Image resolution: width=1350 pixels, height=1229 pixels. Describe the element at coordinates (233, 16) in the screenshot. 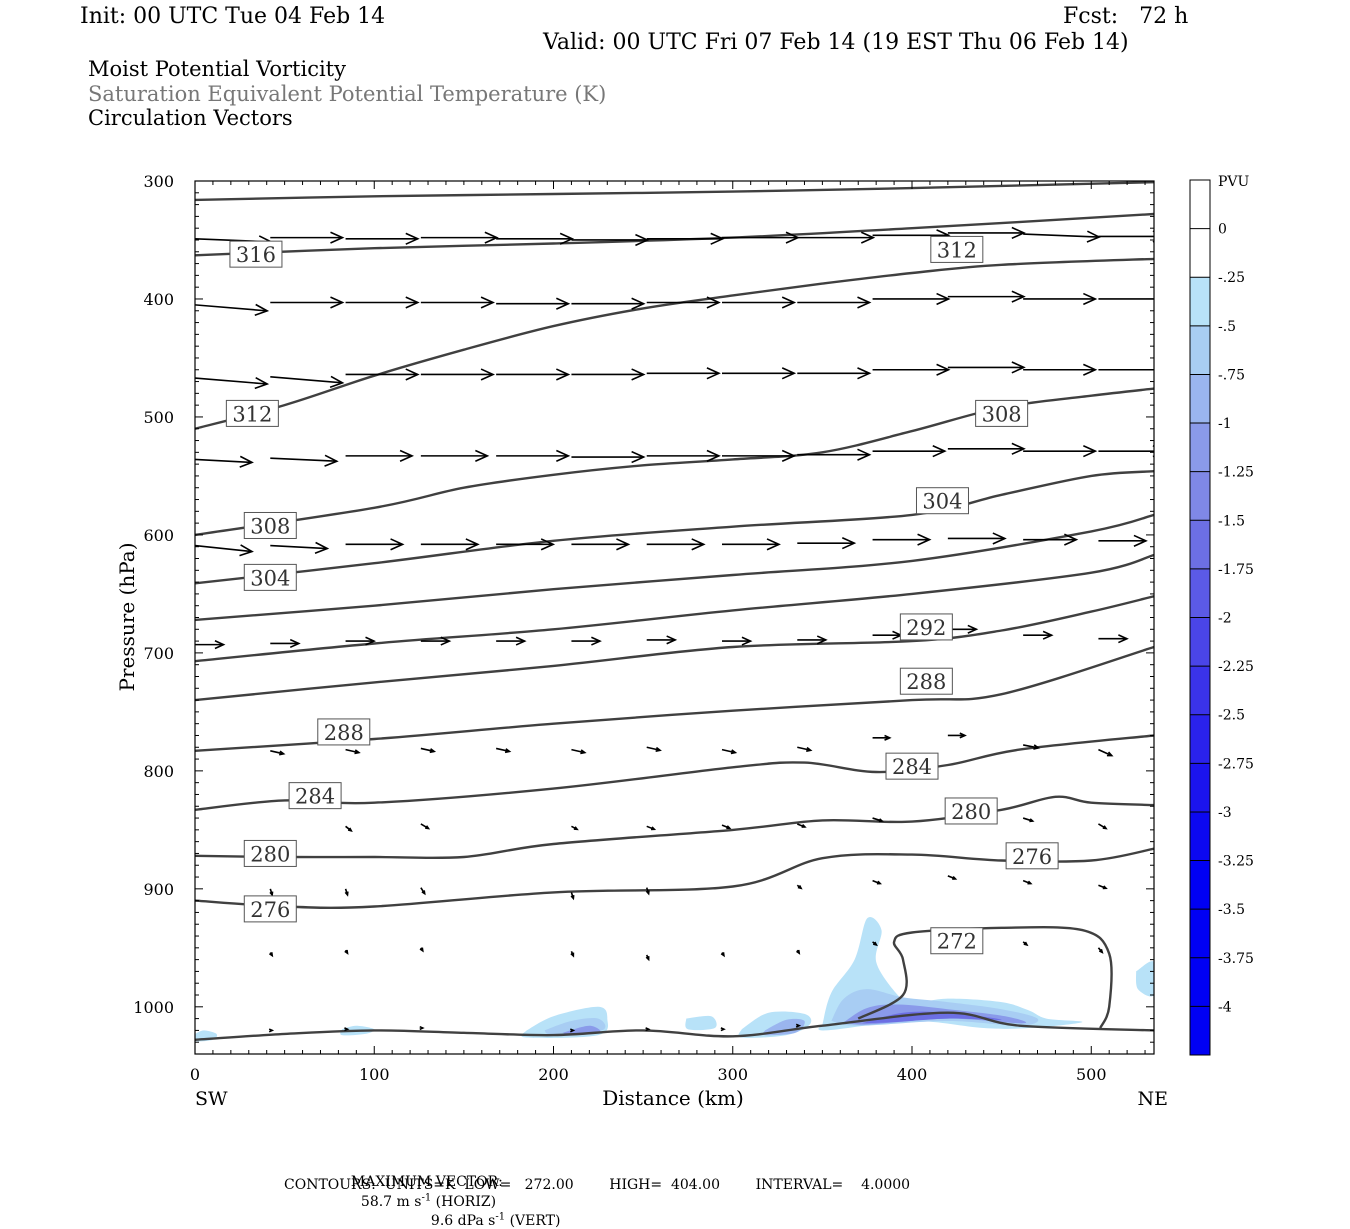

I see `init-time: Init: 00 UTC Tue 04 Feb 14` at that location.